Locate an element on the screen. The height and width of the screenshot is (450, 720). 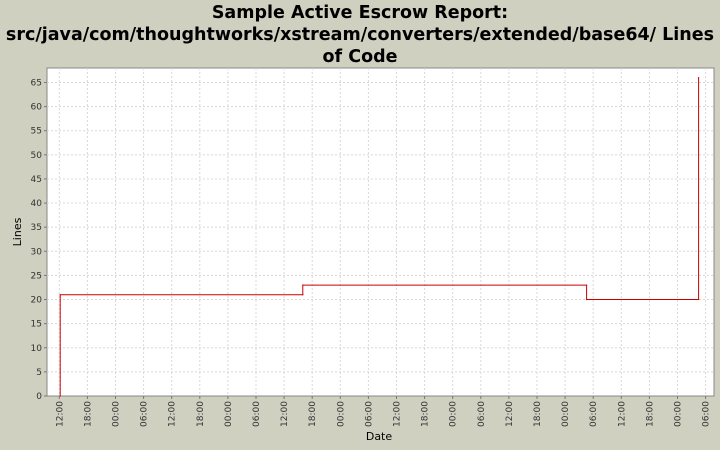
y-tick-label: 20 is located at coordinates (37, 301).